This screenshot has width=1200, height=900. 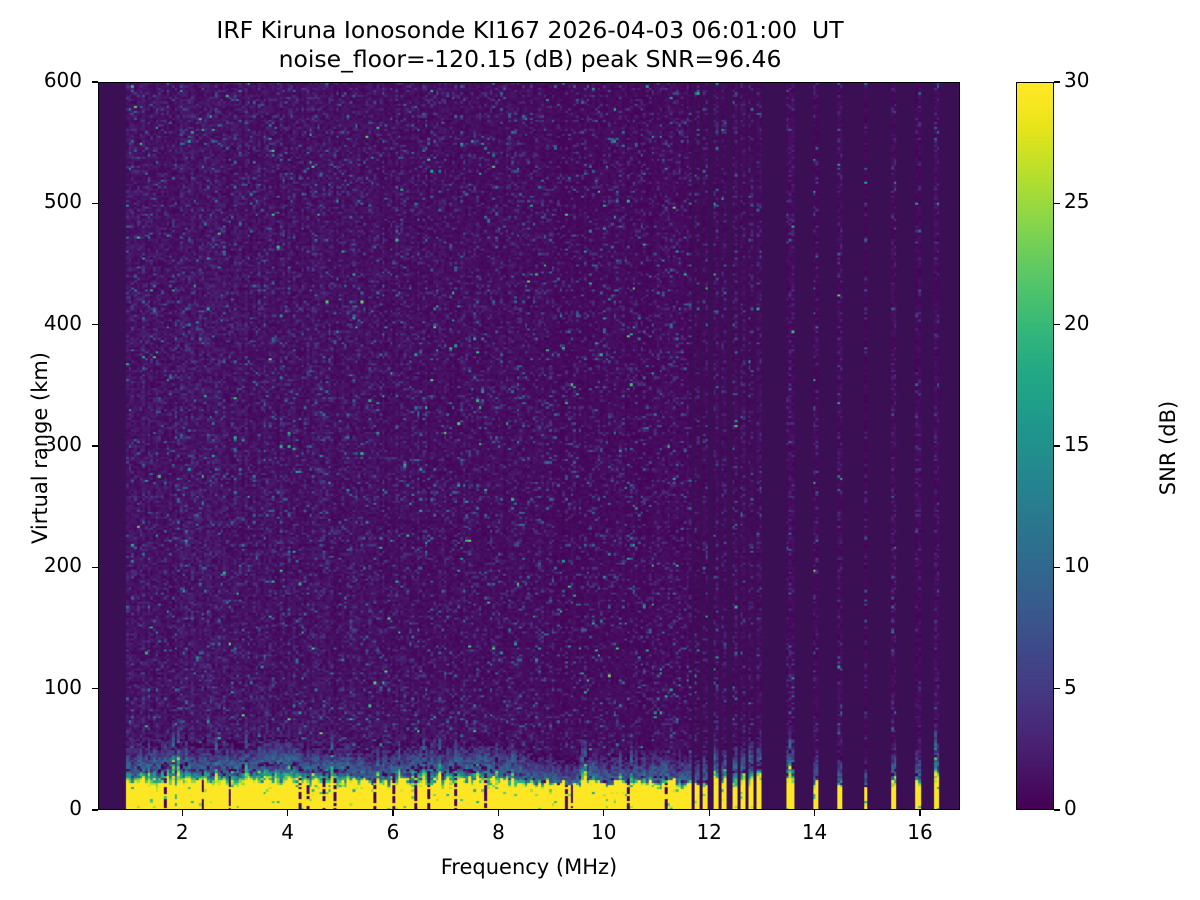 I want to click on colorbar-label: SNR (dB), so click(x=1168, y=448).